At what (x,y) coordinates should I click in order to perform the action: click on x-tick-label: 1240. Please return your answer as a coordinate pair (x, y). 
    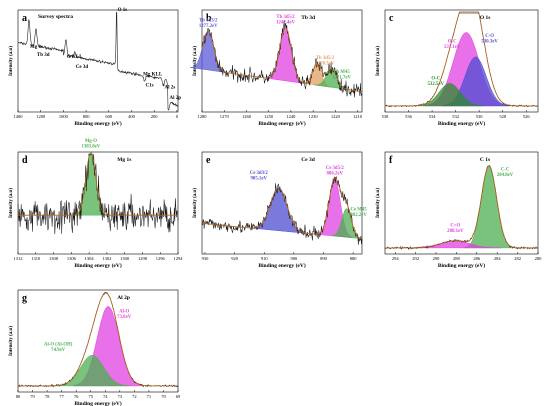
    Looking at the image, I should click on (291, 116).